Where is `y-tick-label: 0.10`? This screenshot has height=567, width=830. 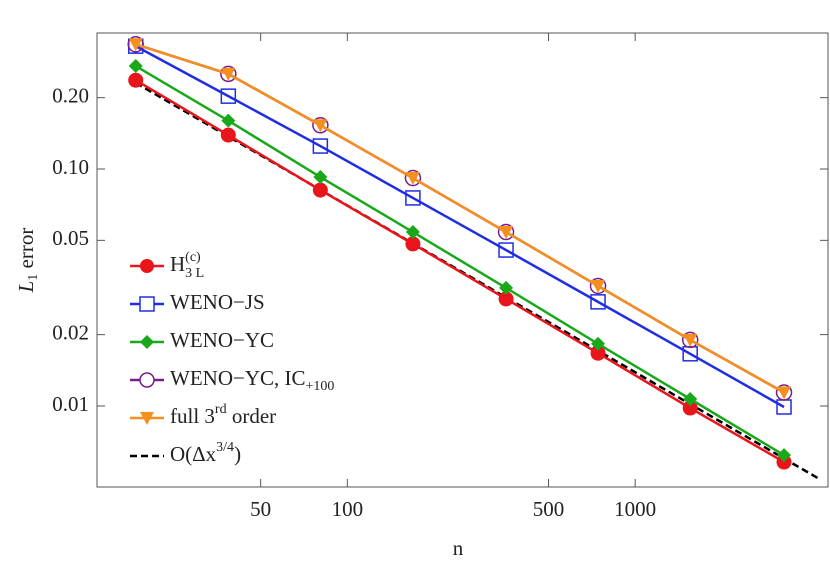 y-tick-label: 0.10 is located at coordinates (70, 167).